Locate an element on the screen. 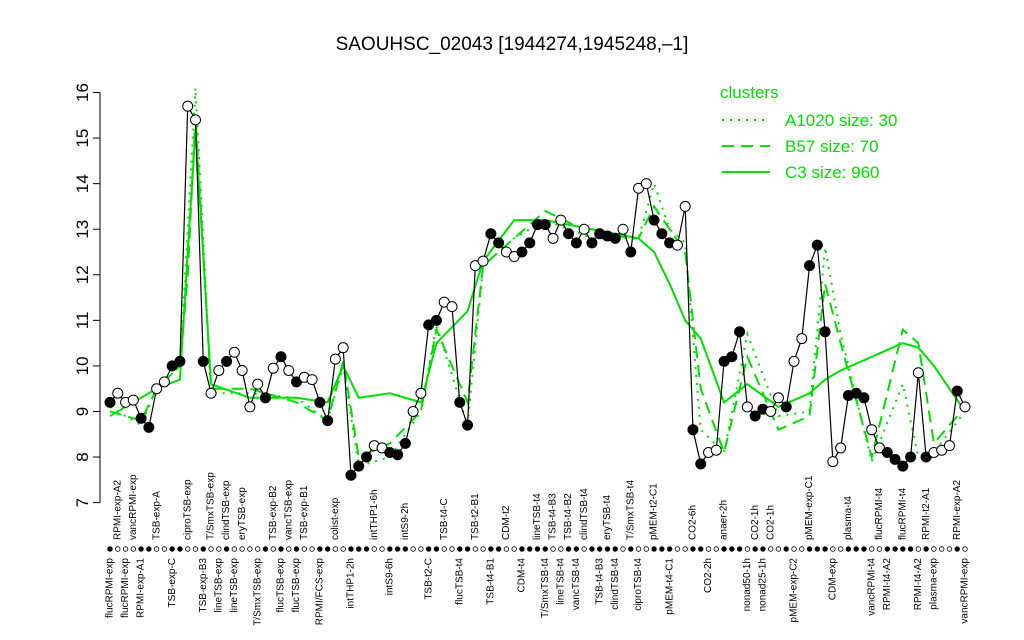  y-tick-label: 15 is located at coordinates (82, 138).